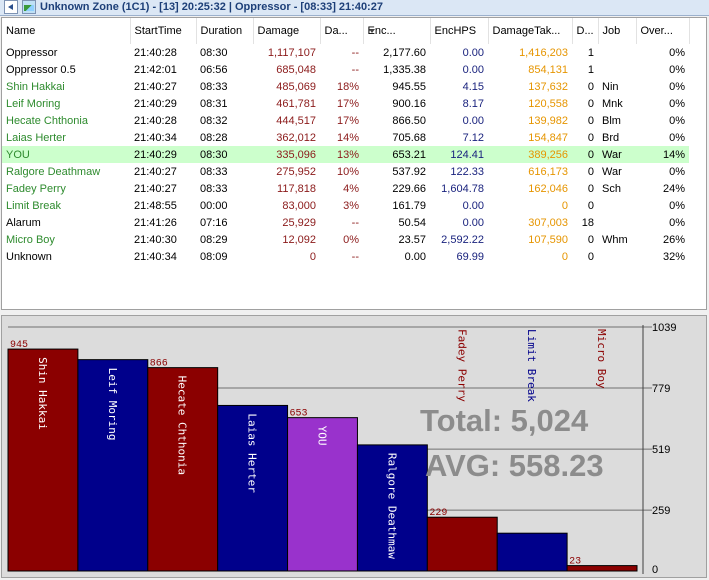 Image resolution: width=709 pixels, height=580 pixels. What do you see at coordinates (155, 256) in the screenshot?
I see `cell-starttime: 21:40:34` at bounding box center [155, 256].